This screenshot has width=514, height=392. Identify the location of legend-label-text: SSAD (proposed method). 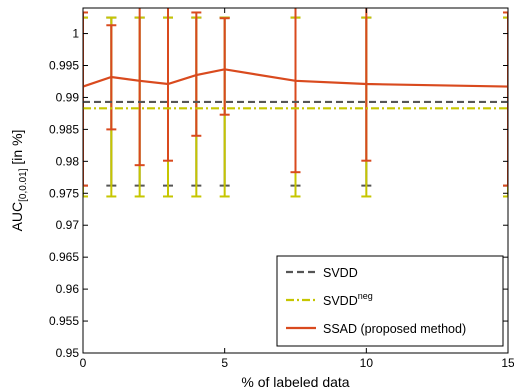
(394, 329).